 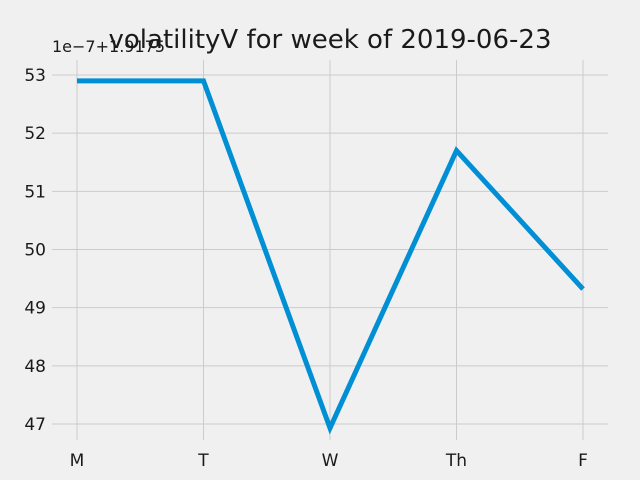 I want to click on x-tick-label: T, so click(x=203, y=461).